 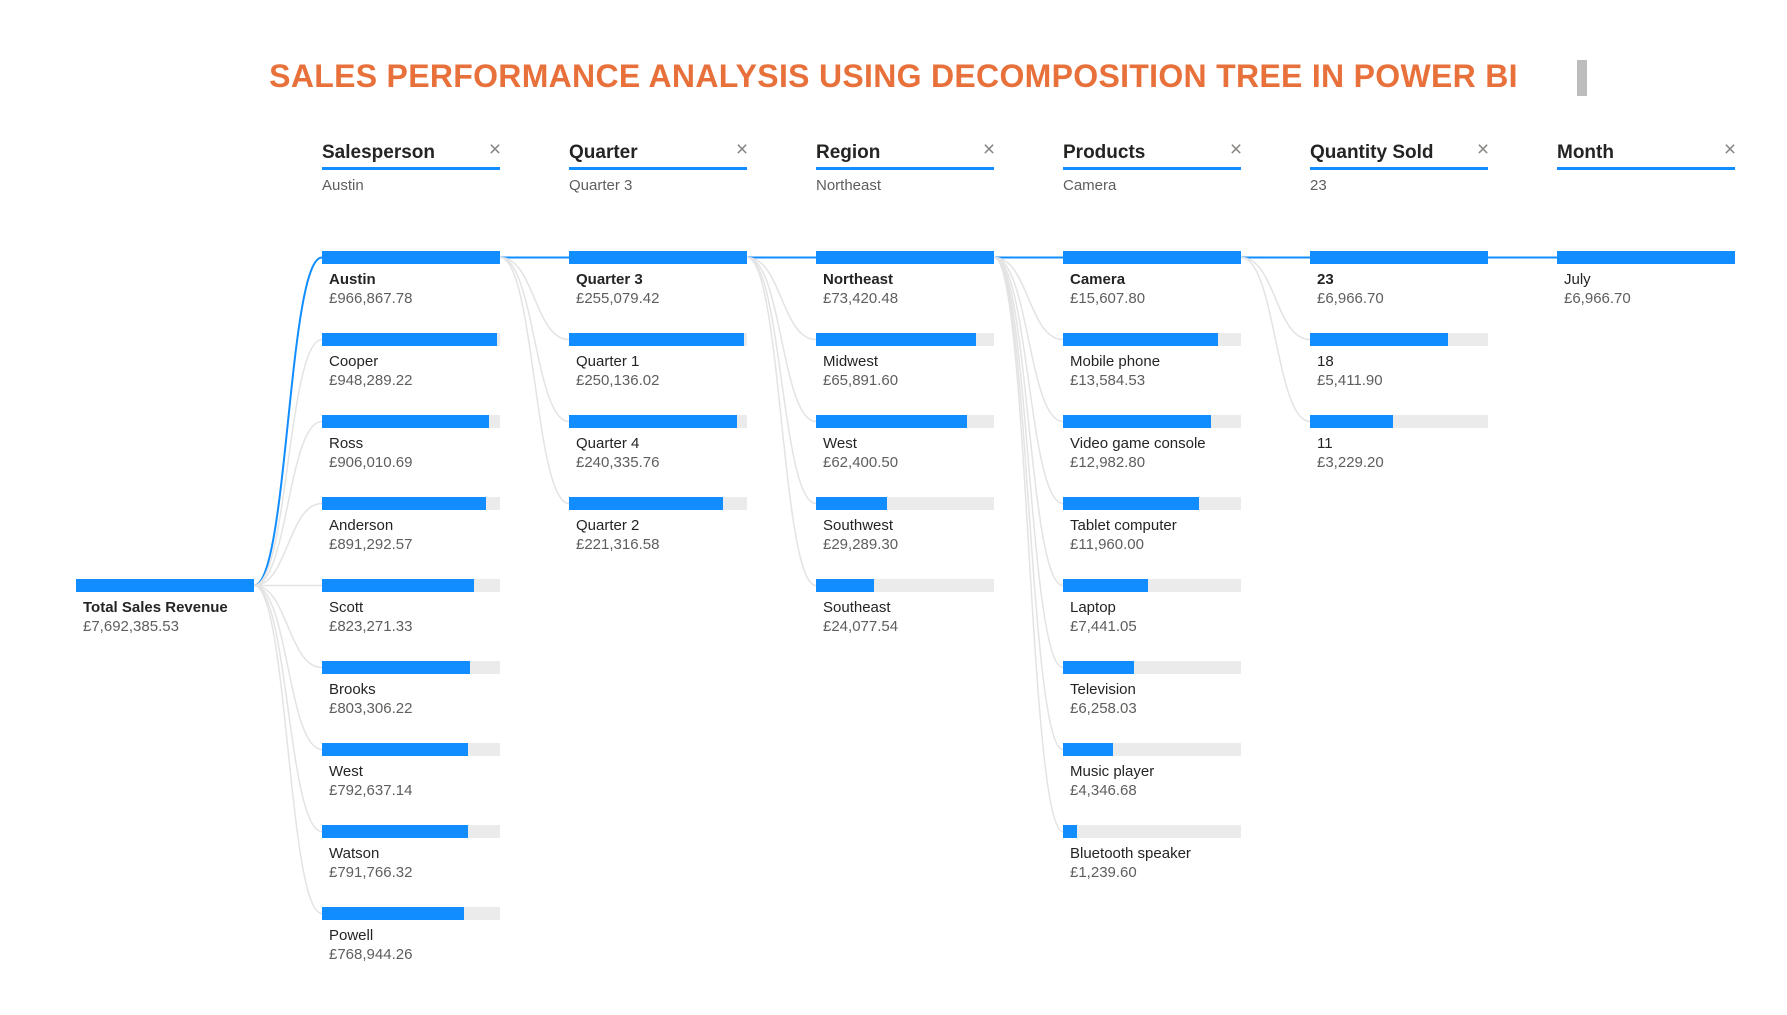 I want to click on node-region-west: West £62,400.50, so click(x=905, y=443).